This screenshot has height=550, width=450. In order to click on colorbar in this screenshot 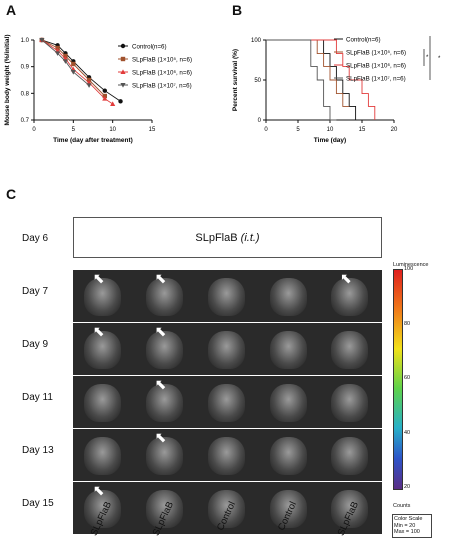, I will do `click(398, 379)`.